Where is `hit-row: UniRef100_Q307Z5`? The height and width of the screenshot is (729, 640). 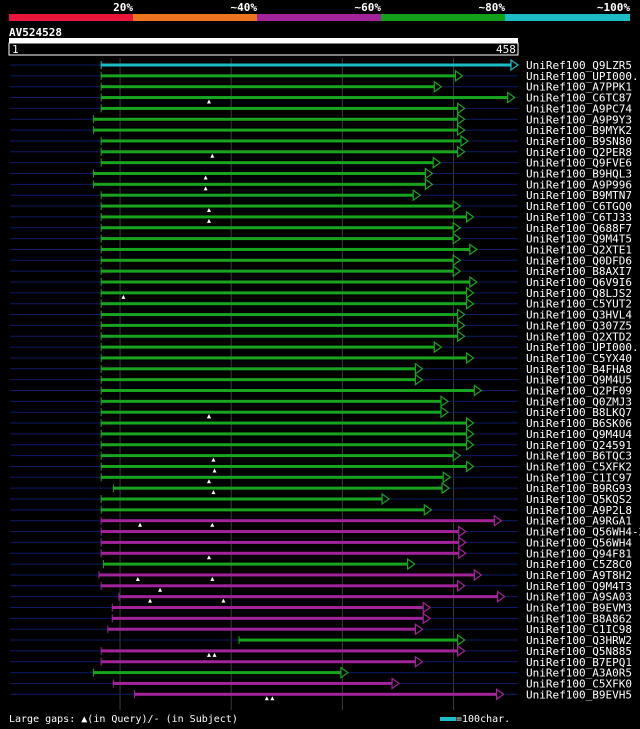 hit-row: UniRef100_Q307Z5 is located at coordinates (321, 325).